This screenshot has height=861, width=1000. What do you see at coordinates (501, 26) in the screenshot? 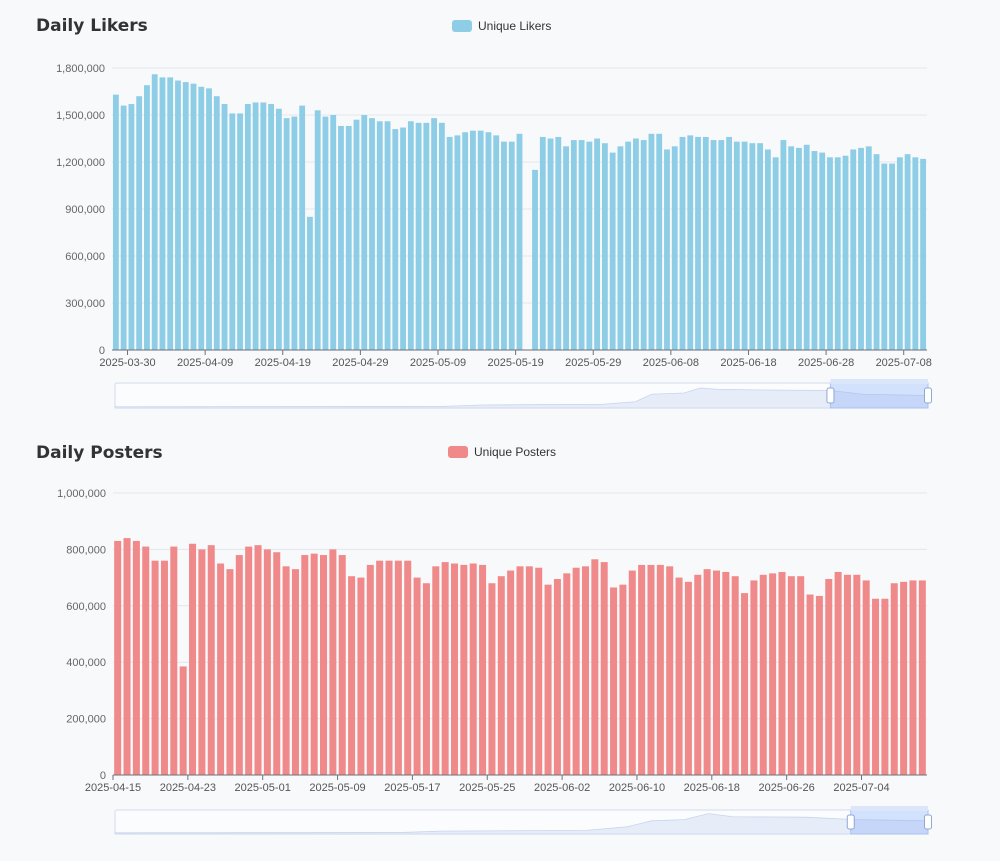
I see `likers-legend: Unique Likers` at bounding box center [501, 26].